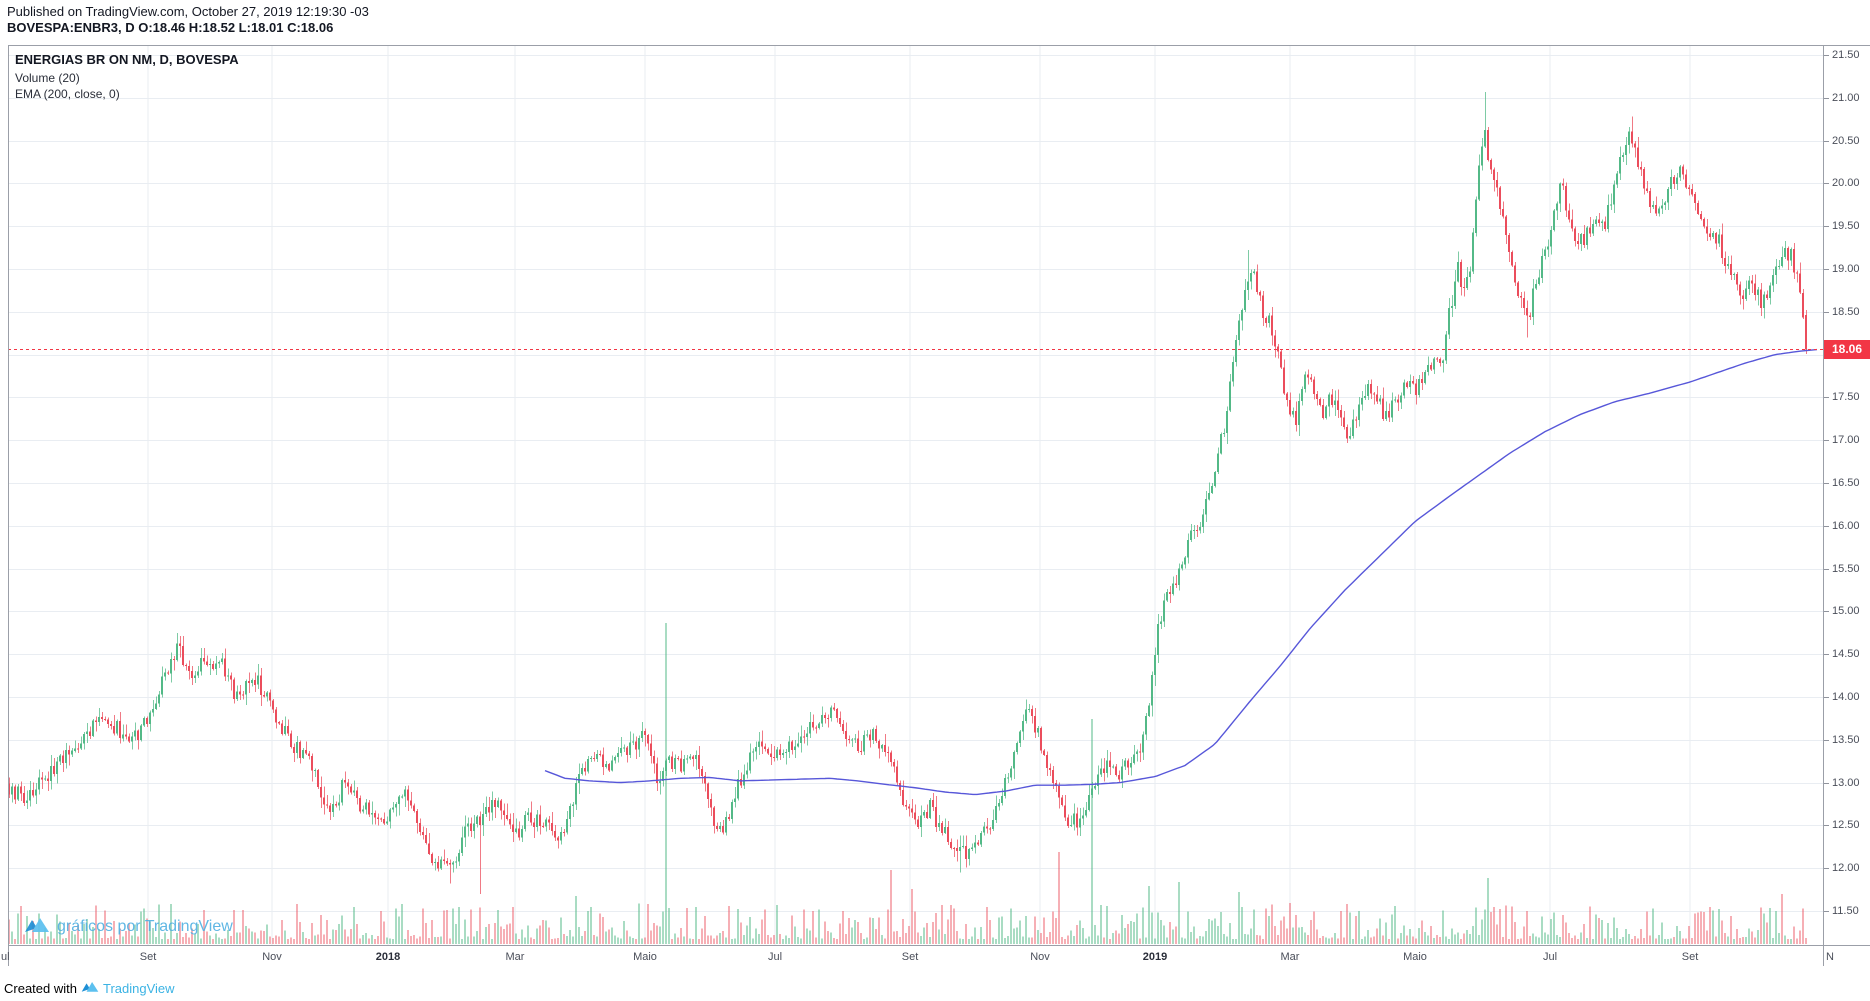 This screenshot has height=1001, width=1870. Describe the element at coordinates (1846, 183) in the screenshot. I see `price-axis-label: 20.00` at that location.